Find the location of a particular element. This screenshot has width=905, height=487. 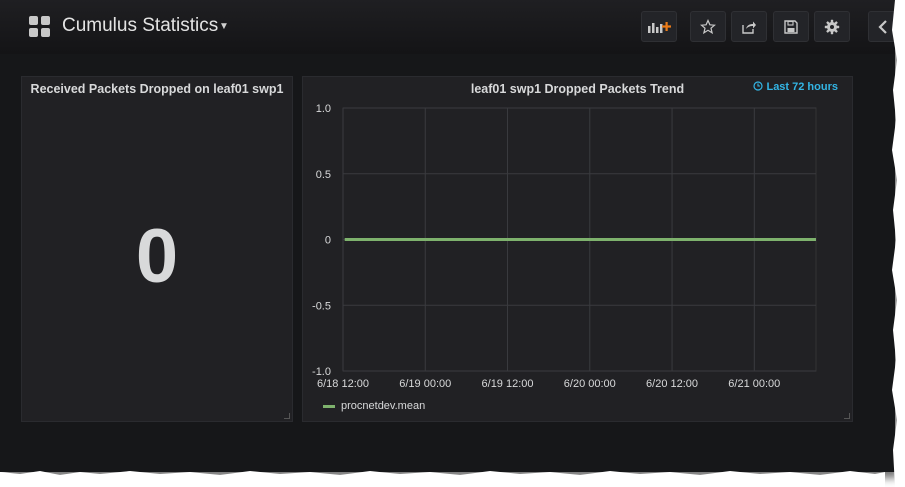

graph-panel-title: leaf01 swp1 Dropped Packets Trend is located at coordinates (577, 89).